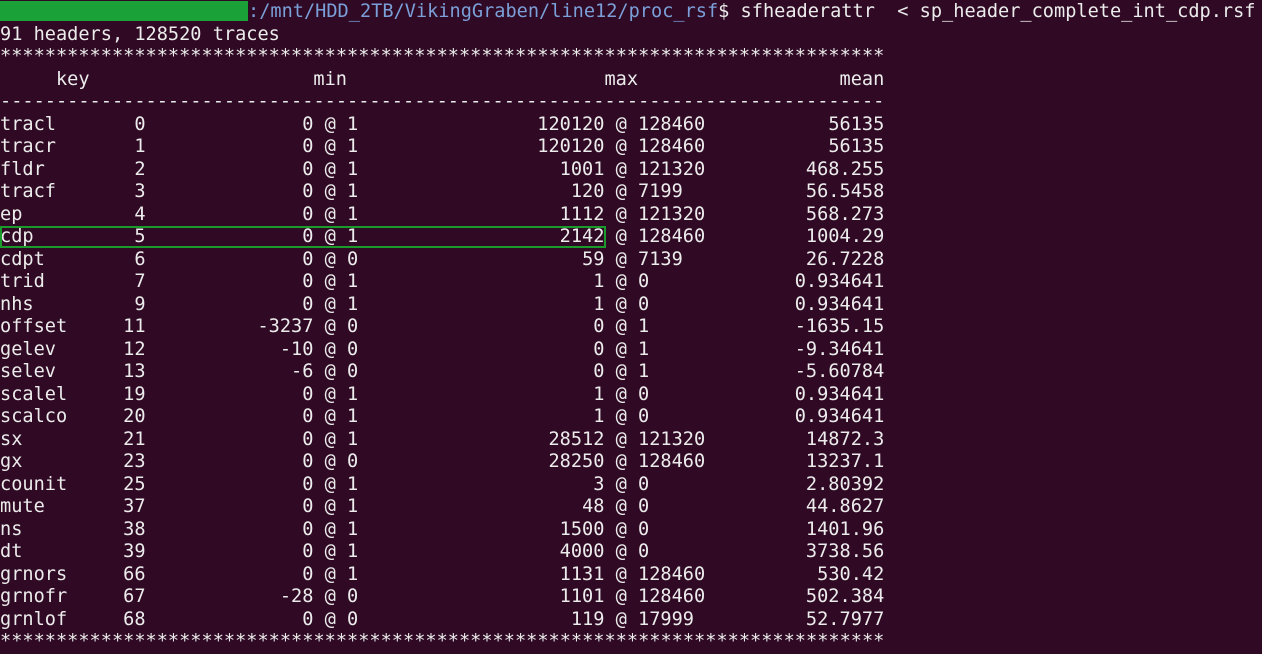  Describe the element at coordinates (582, 551) in the screenshot. I see `row-max: 4000` at that location.